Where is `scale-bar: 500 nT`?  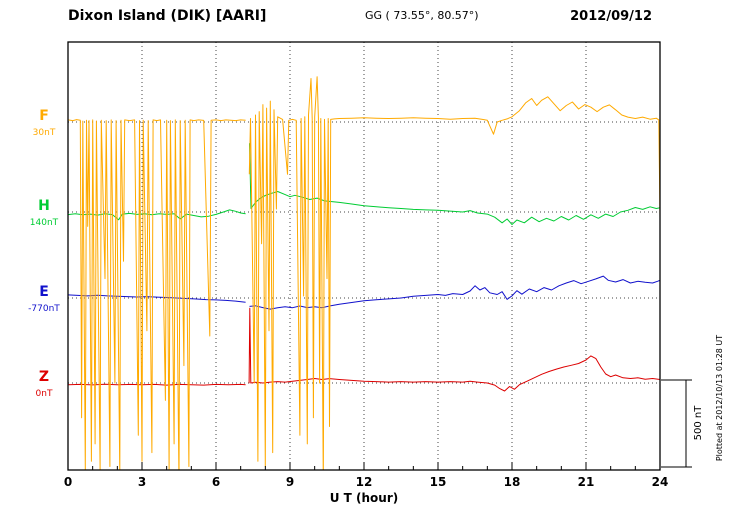
scale-bar: 500 nT is located at coordinates (682, 423).